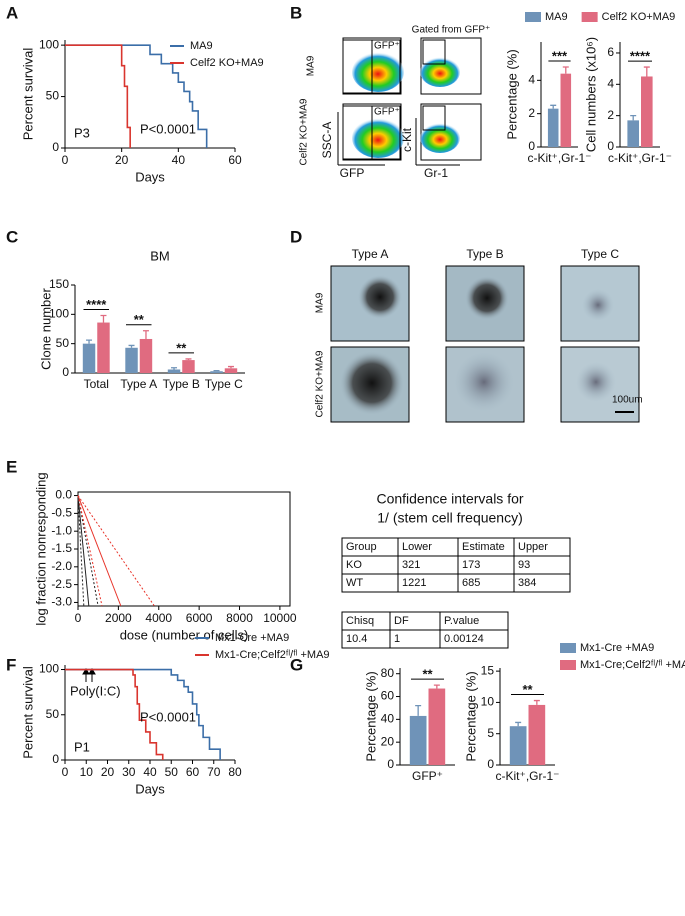 This screenshot has height=916, width=685. I want to click on colony-row: Celf2 KO+MA9, so click(320, 383).